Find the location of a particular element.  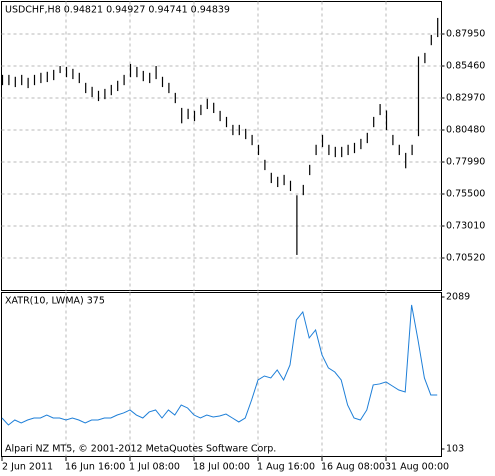

y-tick-label: 0.77990 is located at coordinates (465, 162).